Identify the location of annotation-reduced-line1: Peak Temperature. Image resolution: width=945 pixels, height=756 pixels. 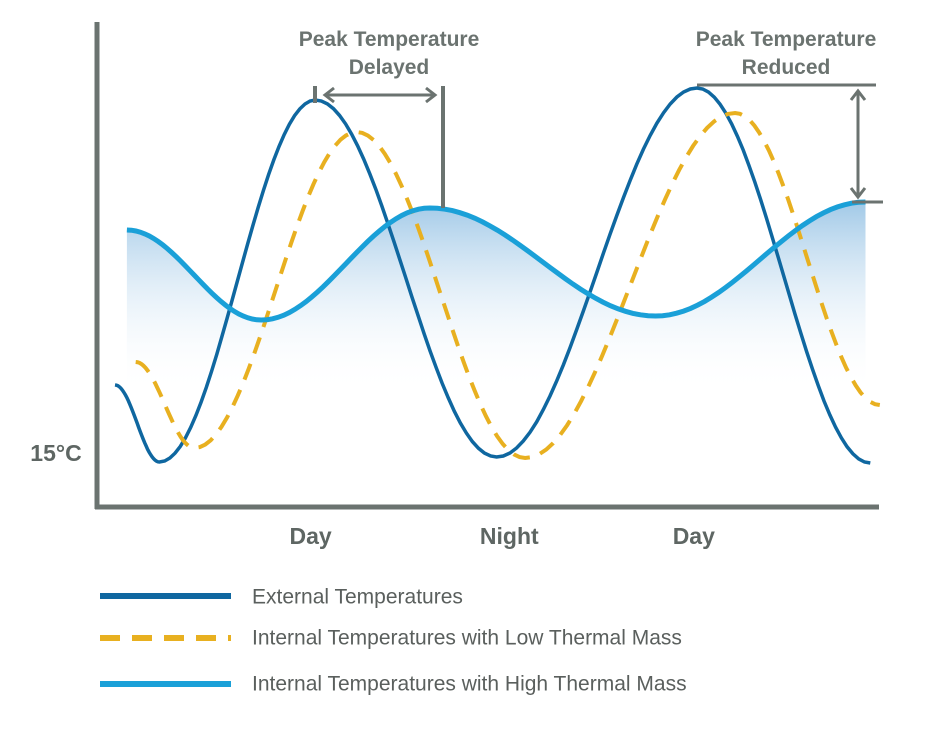
(786, 39).